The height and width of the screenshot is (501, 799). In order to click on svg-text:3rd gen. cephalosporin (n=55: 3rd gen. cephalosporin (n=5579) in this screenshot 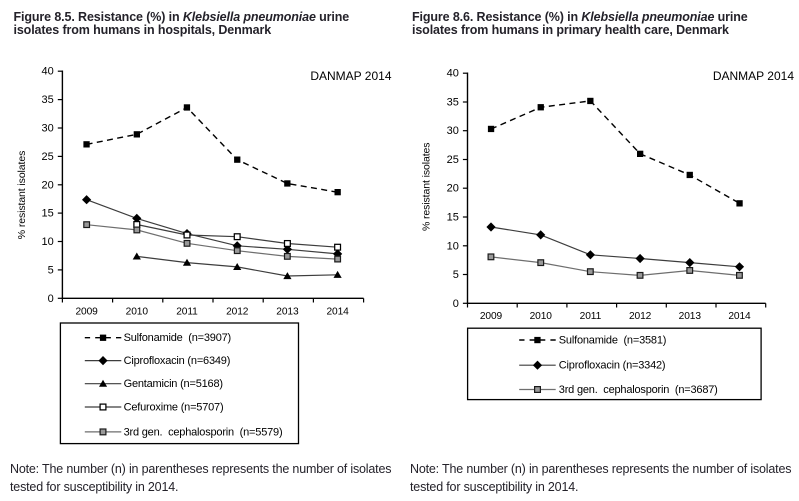, I will do `click(203, 432)`.